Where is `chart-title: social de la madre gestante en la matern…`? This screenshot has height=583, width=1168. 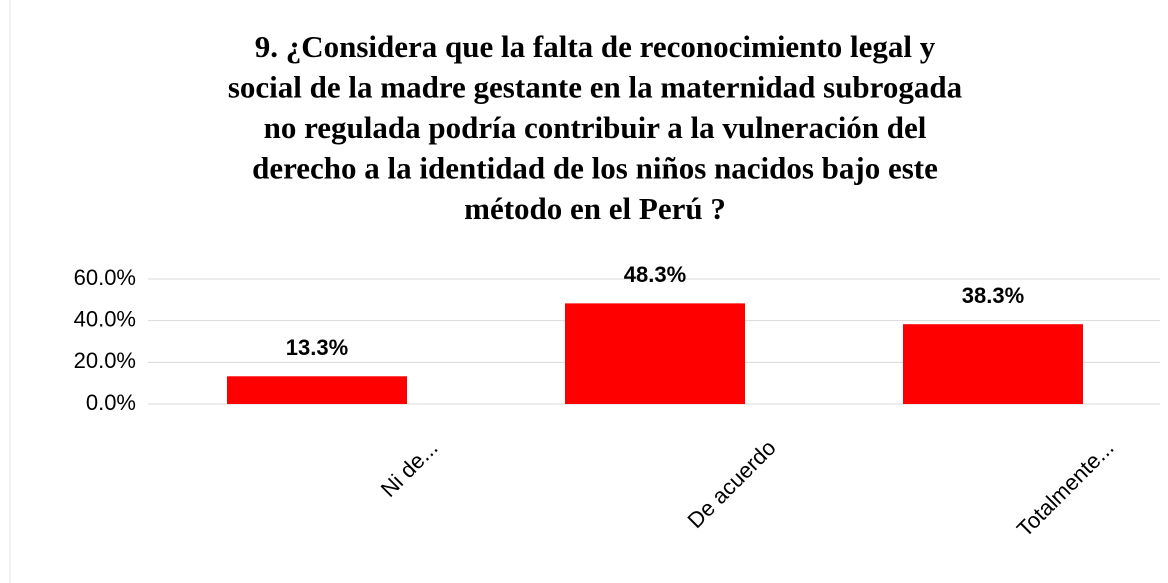
chart-title: social de la madre gestante en la matern… is located at coordinates (595, 87).